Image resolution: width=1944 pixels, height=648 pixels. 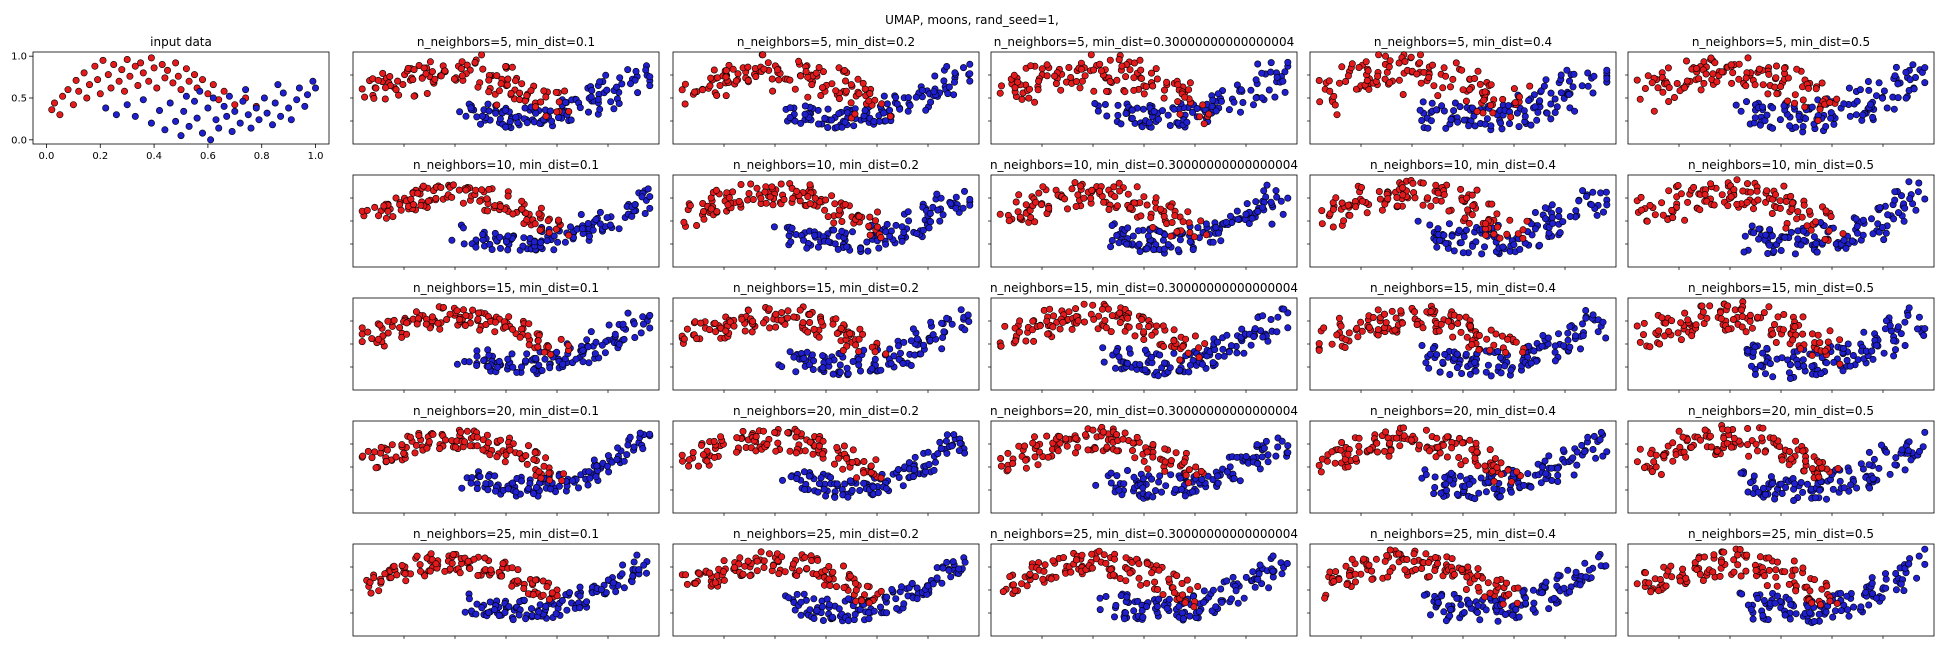 I want to click on panel-r1c2: n_neighbors=5, min_dist=0.2, so click(x=825, y=91).